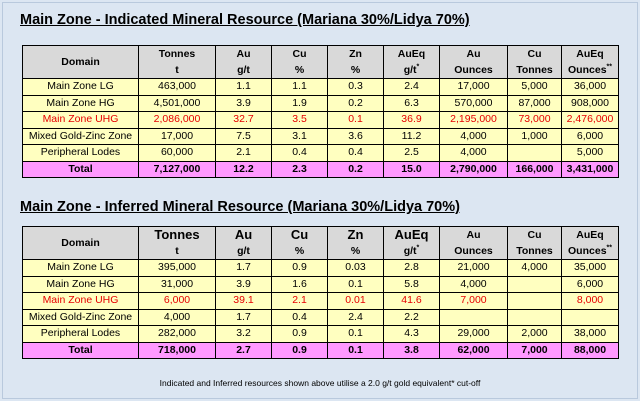 The image size is (640, 401). I want to click on value-cell: 17,000, so click(473, 87).